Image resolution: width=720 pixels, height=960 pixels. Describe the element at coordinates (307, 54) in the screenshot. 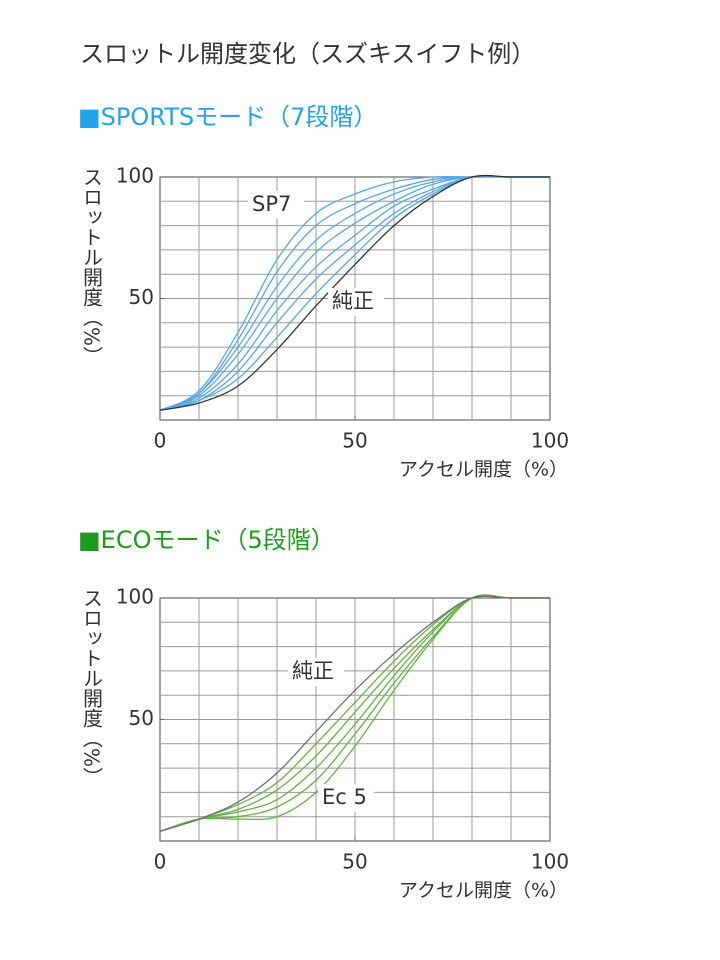

I see `page-title: スロットル開度変化（スズキスイフト例）` at that location.